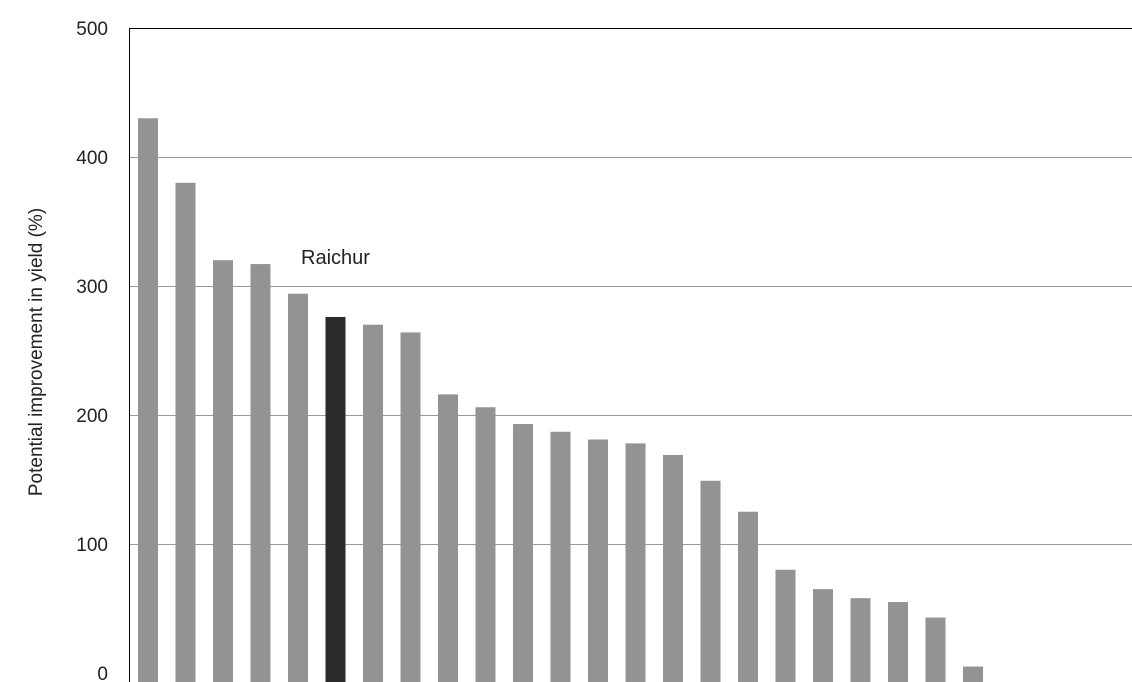 The height and width of the screenshot is (682, 1132). What do you see at coordinates (92, 158) in the screenshot?
I see `y-tick-label: 400` at bounding box center [92, 158].